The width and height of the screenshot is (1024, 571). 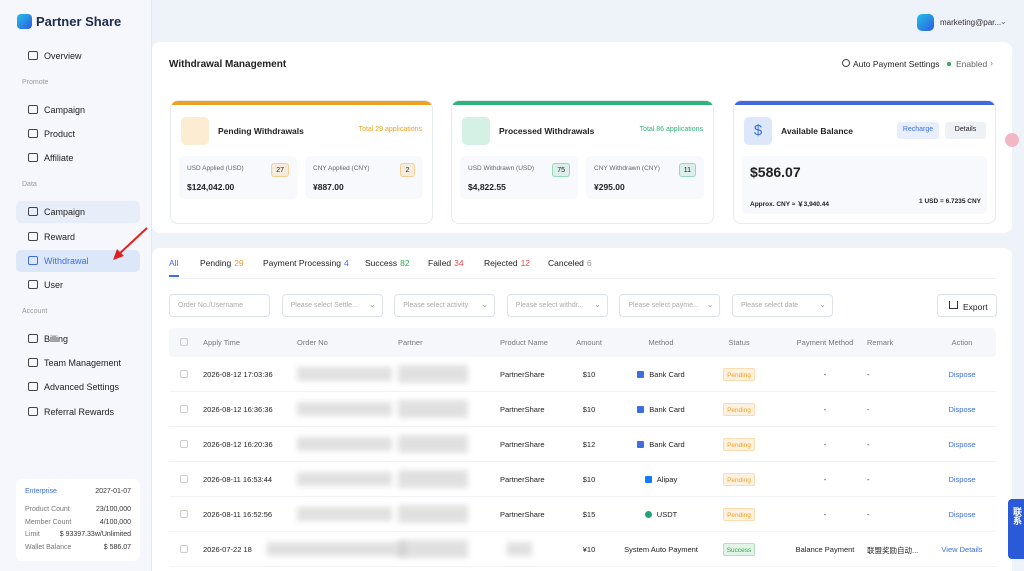 What do you see at coordinates (238, 479) in the screenshot?
I see `cell: 2026-08-11 16:53:44` at bounding box center [238, 479].